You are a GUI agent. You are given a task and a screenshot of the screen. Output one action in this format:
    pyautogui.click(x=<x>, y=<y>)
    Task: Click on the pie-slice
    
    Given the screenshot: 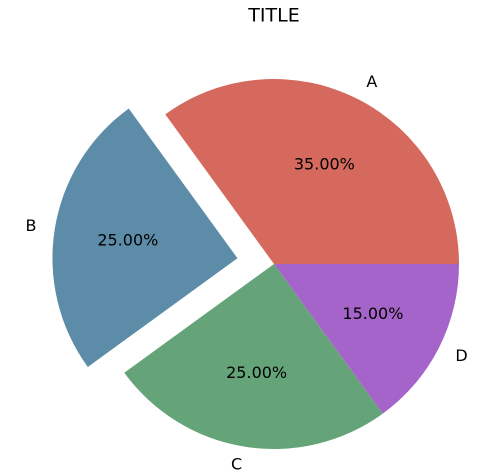 What is the action you would take?
    pyautogui.click(x=367, y=339)
    